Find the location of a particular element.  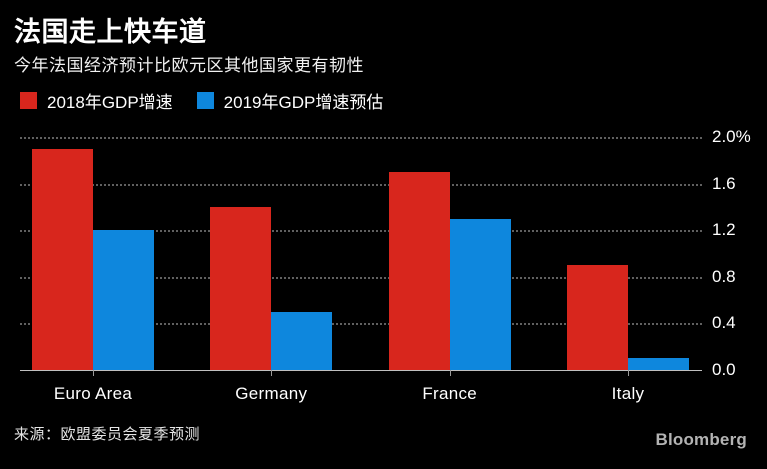

x-axis-label-germany: Germany is located at coordinates (271, 393).